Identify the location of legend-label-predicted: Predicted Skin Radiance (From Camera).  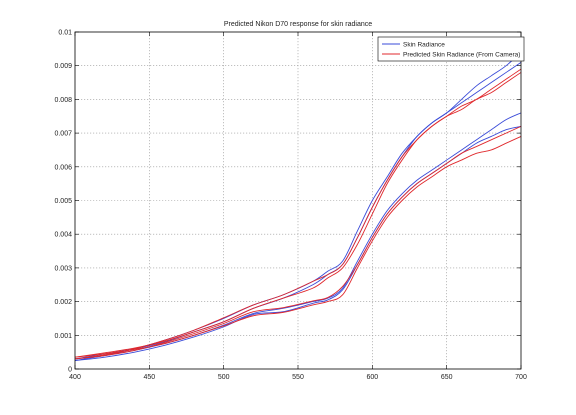
(461, 55).